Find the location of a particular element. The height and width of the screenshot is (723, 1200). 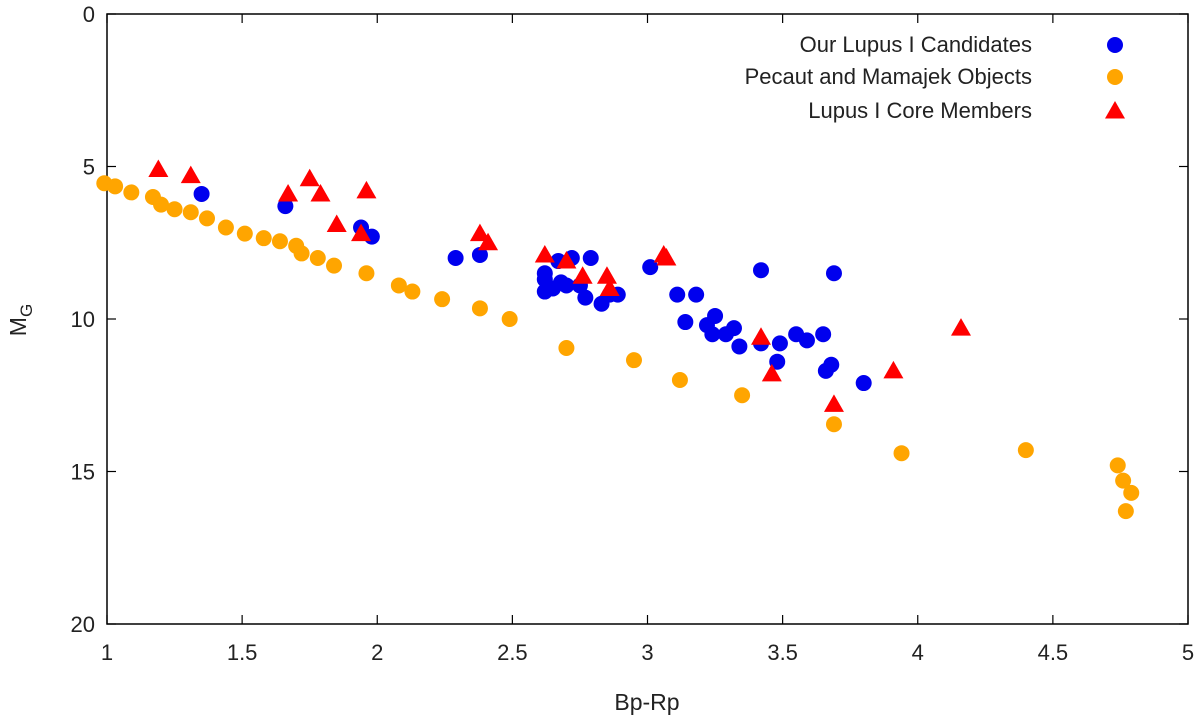

x-tick-label: 1 is located at coordinates (107, 652).